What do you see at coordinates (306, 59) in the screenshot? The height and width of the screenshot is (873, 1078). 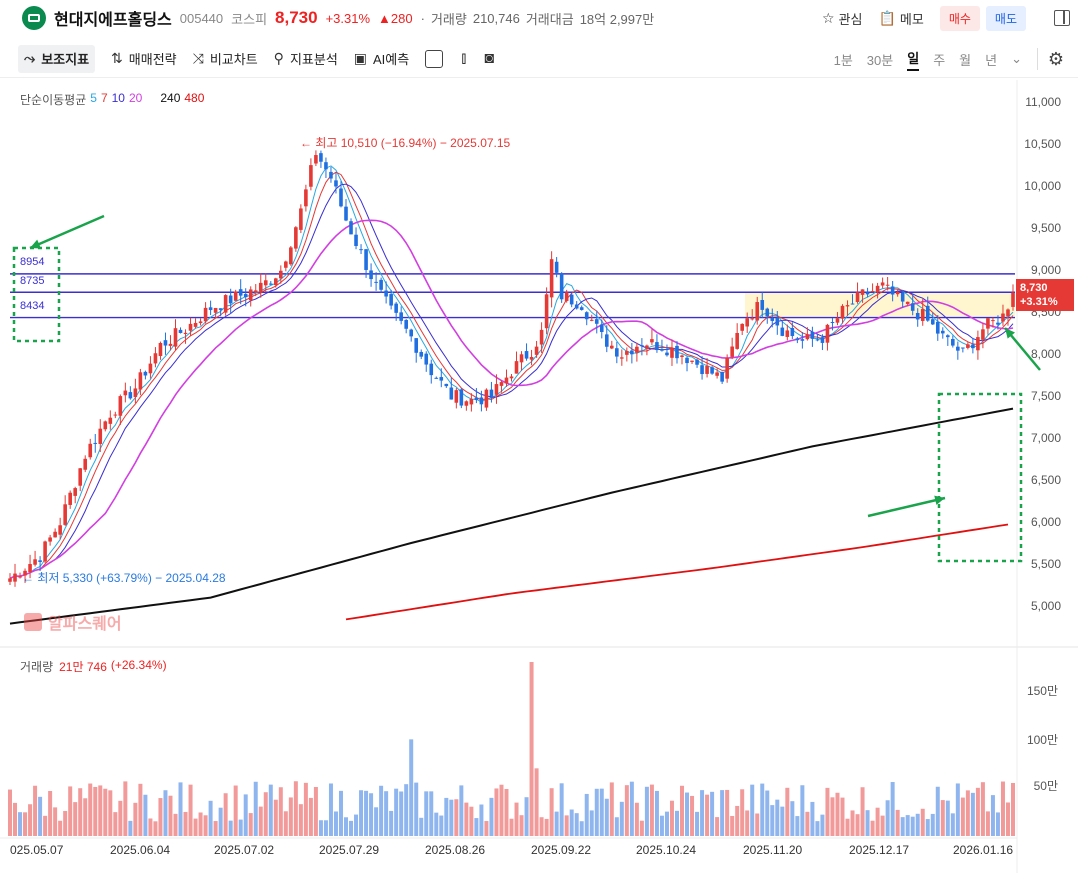 I see `analysis-button: ⚲ 지표분석` at bounding box center [306, 59].